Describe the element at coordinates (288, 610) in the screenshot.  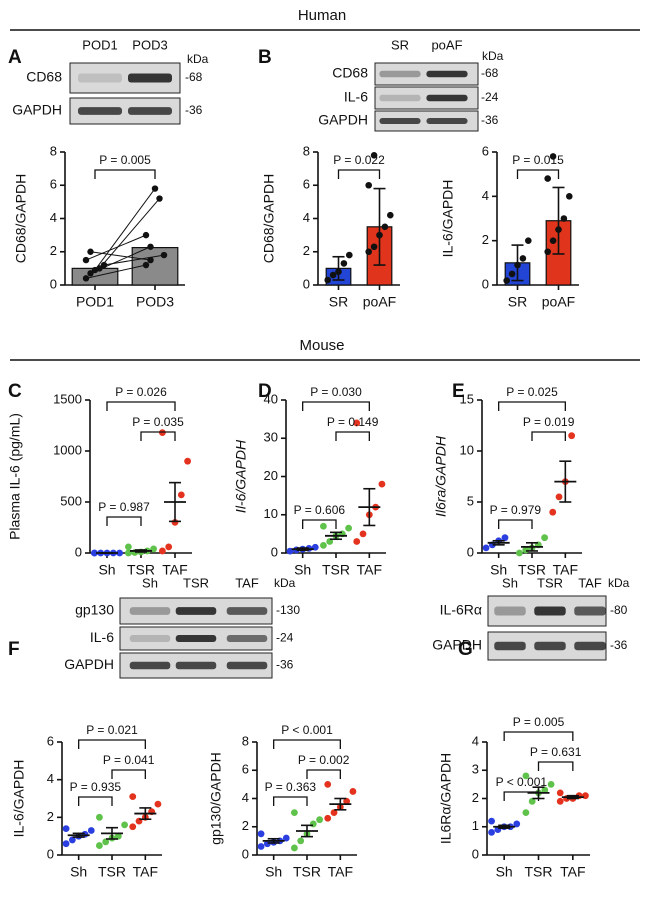
I see `blot-marker: -130` at that location.